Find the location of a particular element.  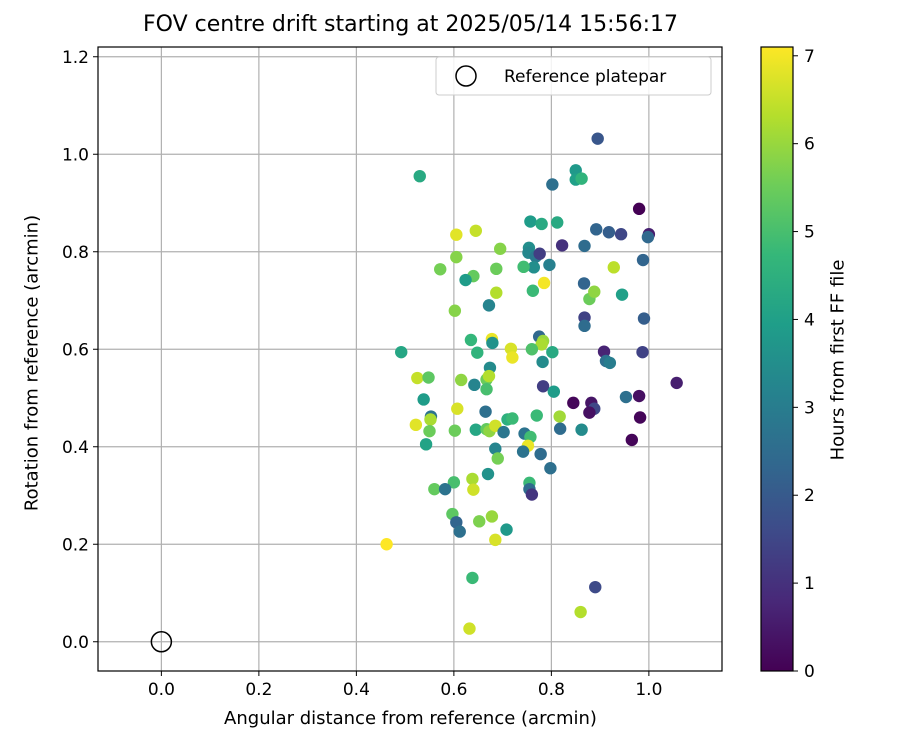

colorbar-tick-label: 2 is located at coordinates (809, 496).